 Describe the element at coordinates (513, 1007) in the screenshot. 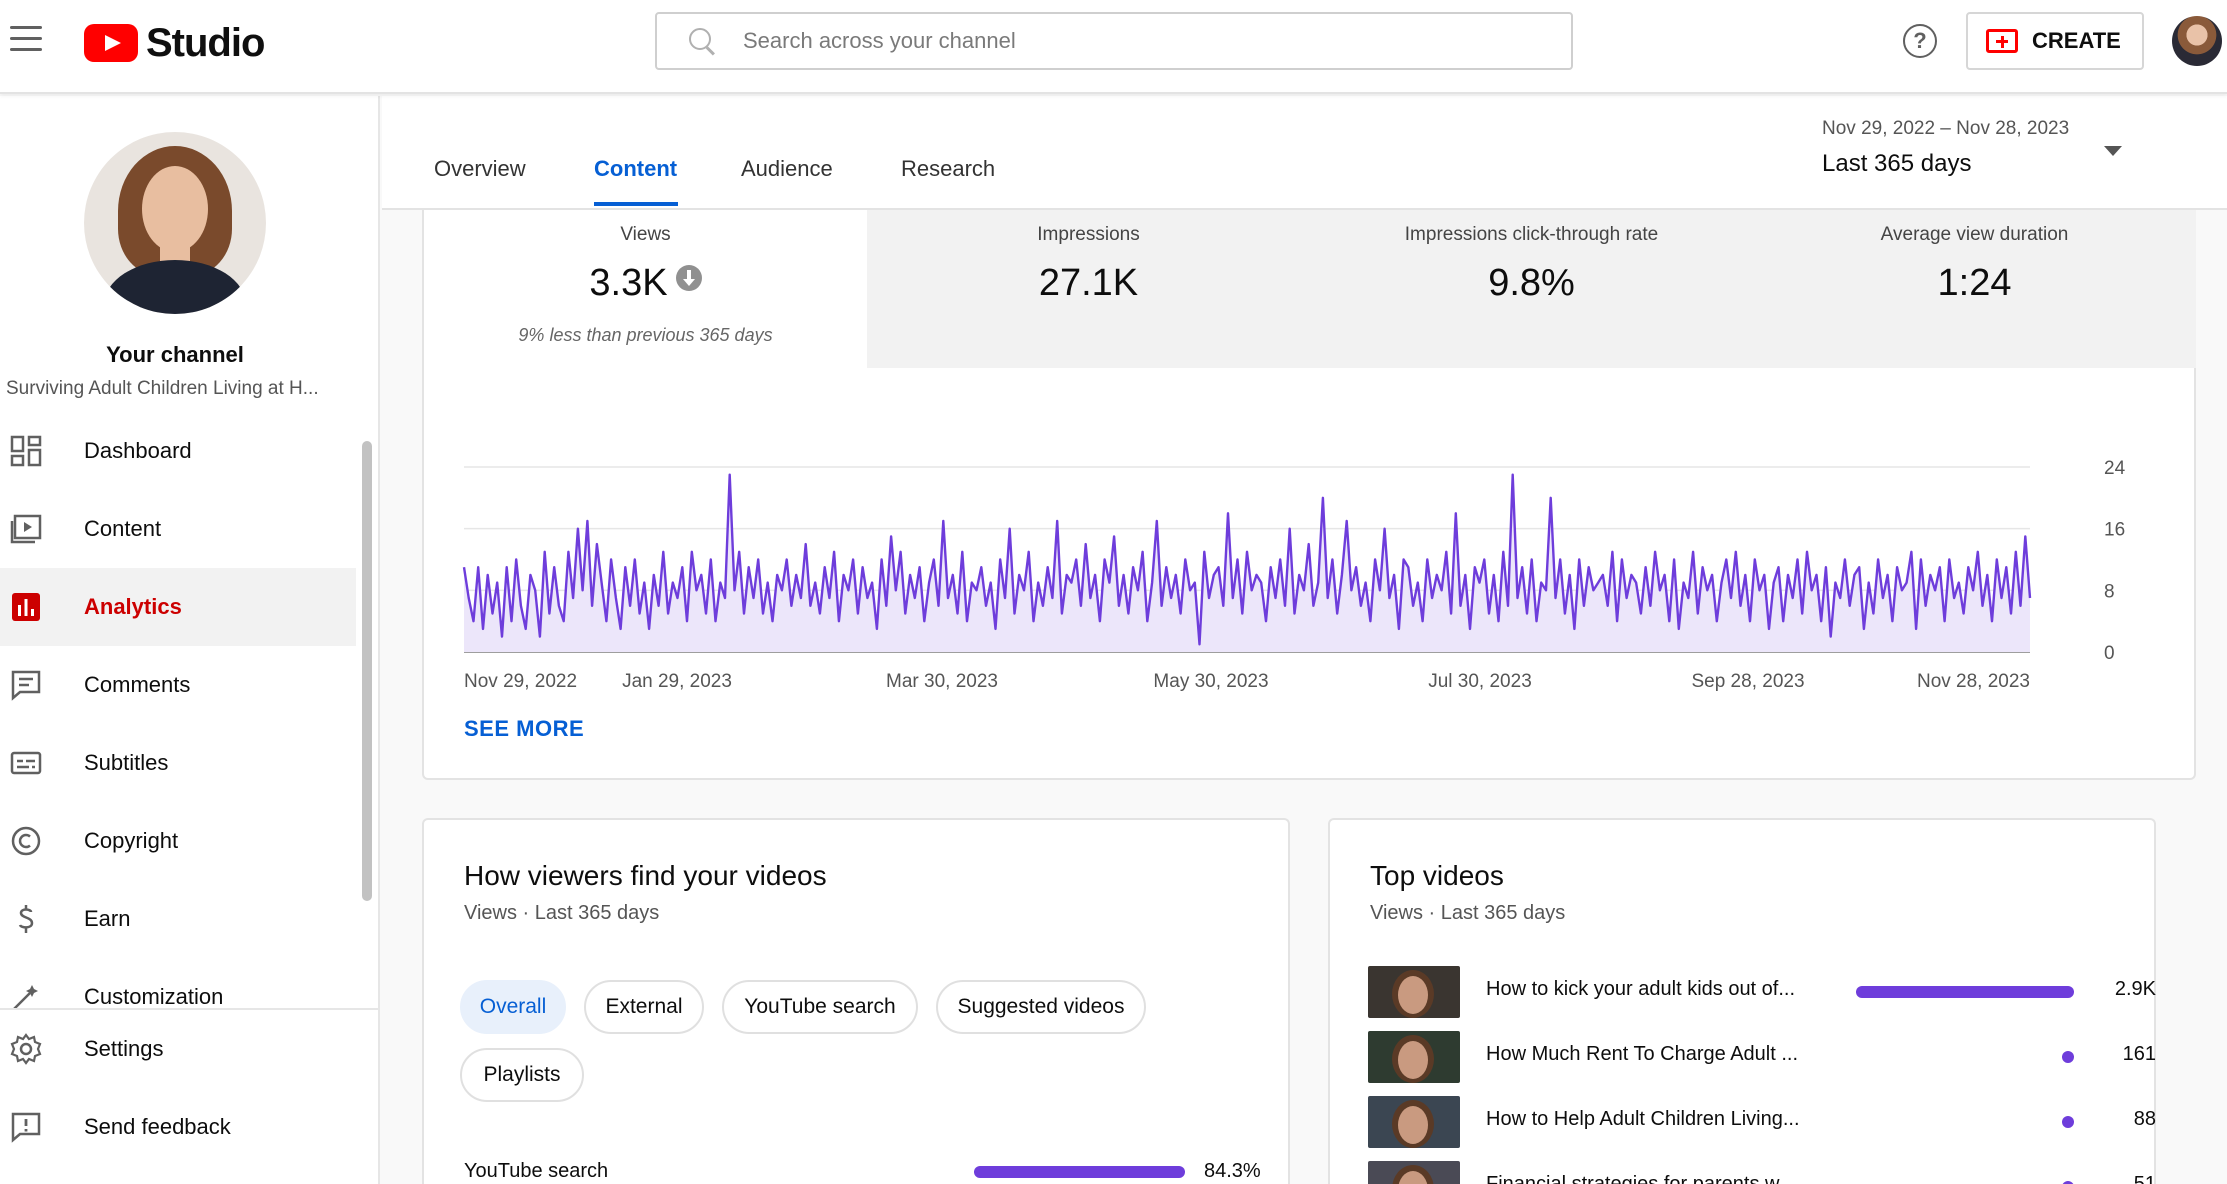

I see `chip-overall: Overall` at that location.